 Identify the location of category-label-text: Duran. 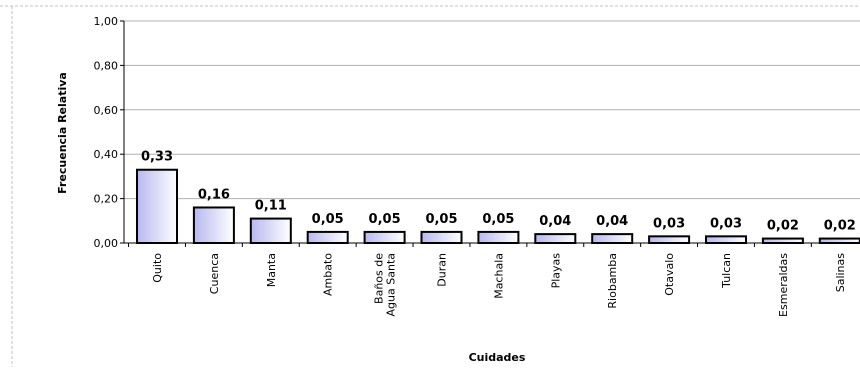
(442, 270).